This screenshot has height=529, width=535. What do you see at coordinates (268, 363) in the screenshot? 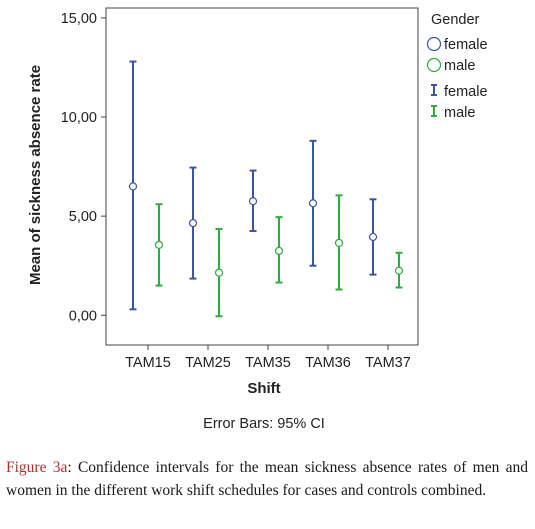
I see `x-tick-label: TAM35` at bounding box center [268, 363].